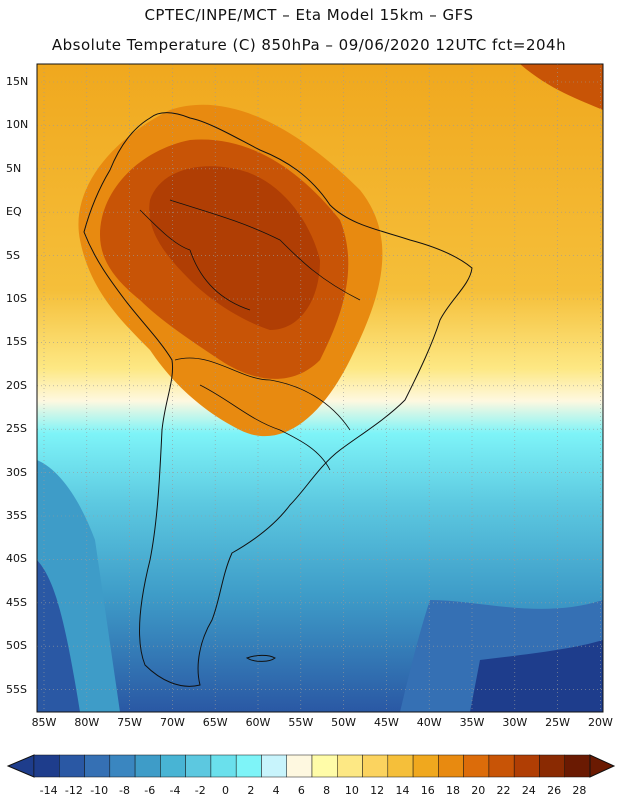 The image size is (618, 800). I want to click on colorbar-label: -6, so click(150, 790).